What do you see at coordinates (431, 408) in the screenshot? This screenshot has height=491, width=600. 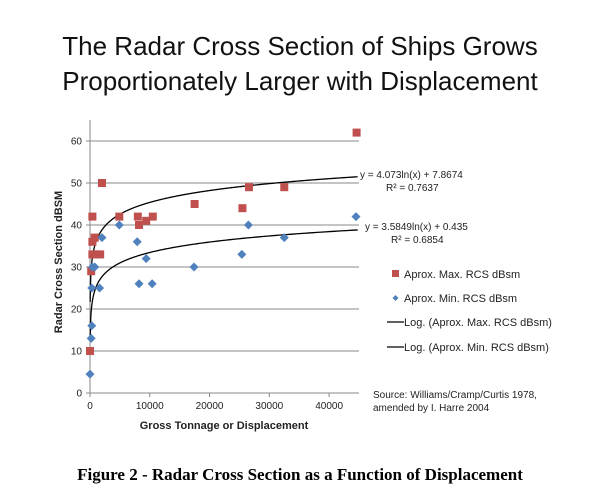 I see `source-line-2: amended by I. Harre 2004` at bounding box center [431, 408].